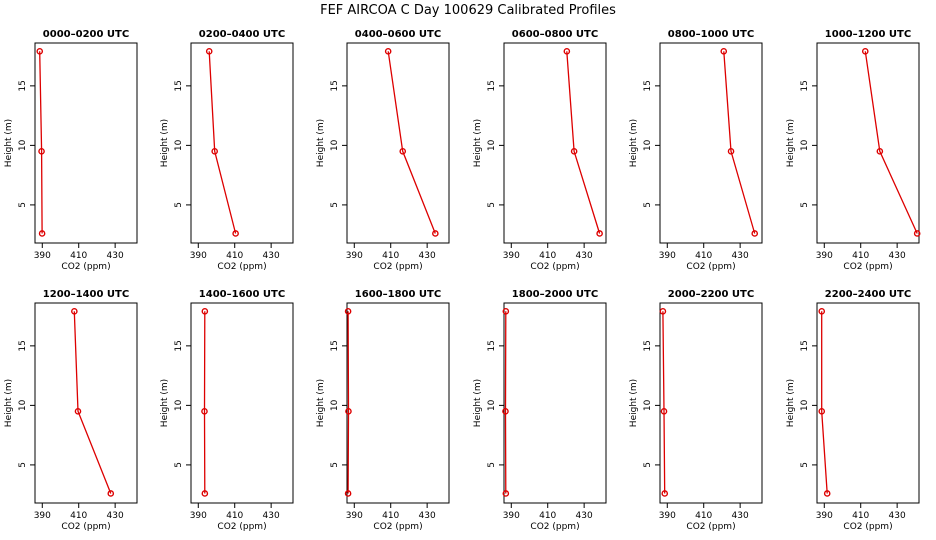 This screenshot has height=540, width=936. Describe the element at coordinates (86, 34) in the screenshot. I see `panel-title: 0000–0200 UTC` at that location.